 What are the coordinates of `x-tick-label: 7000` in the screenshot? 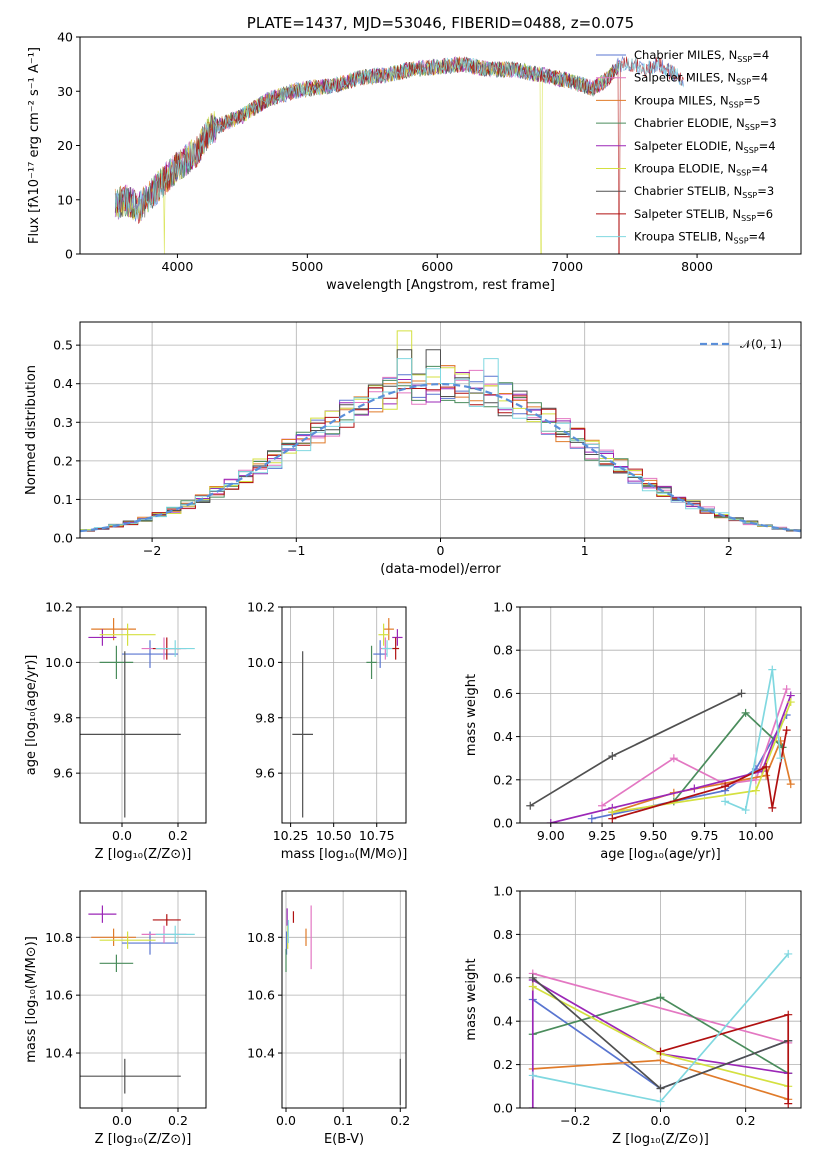 It's located at (567, 266).